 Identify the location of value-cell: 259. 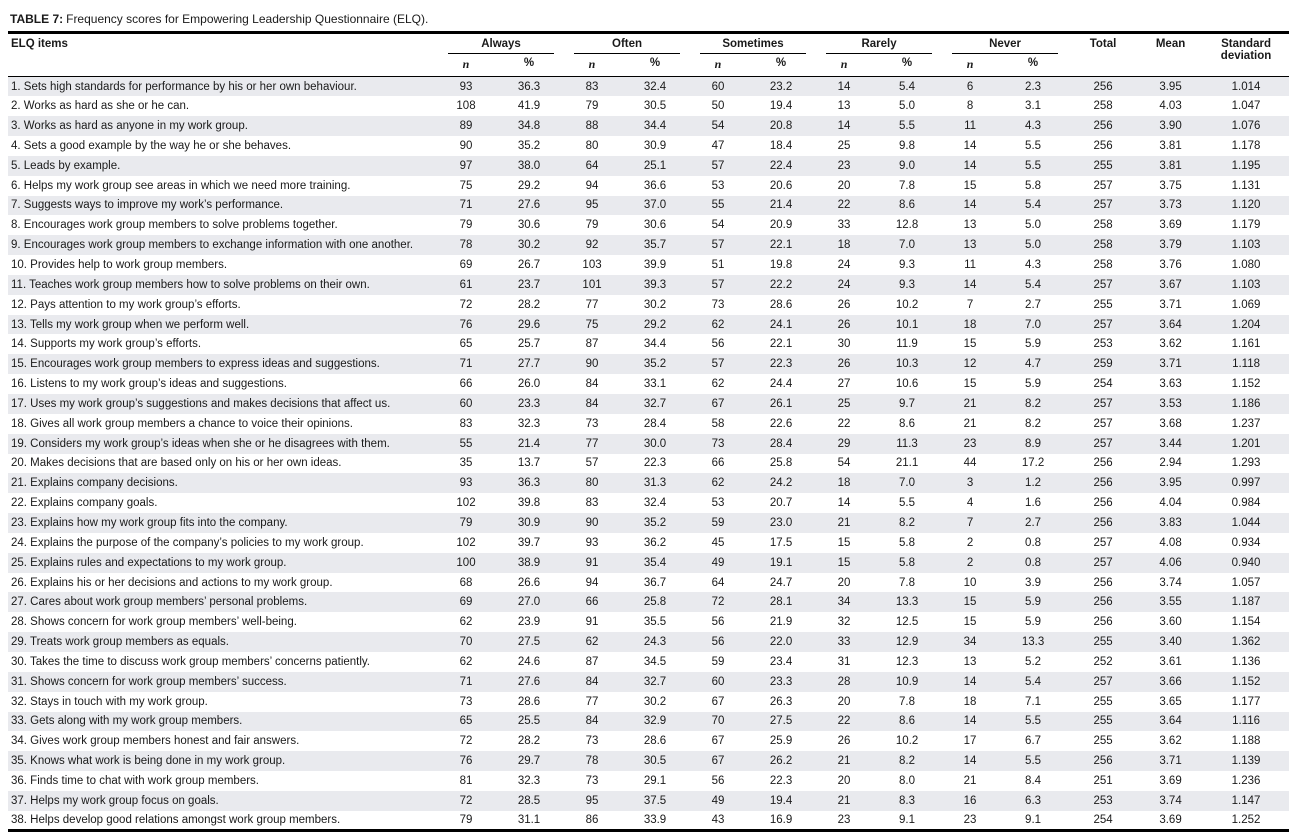
(1103, 364).